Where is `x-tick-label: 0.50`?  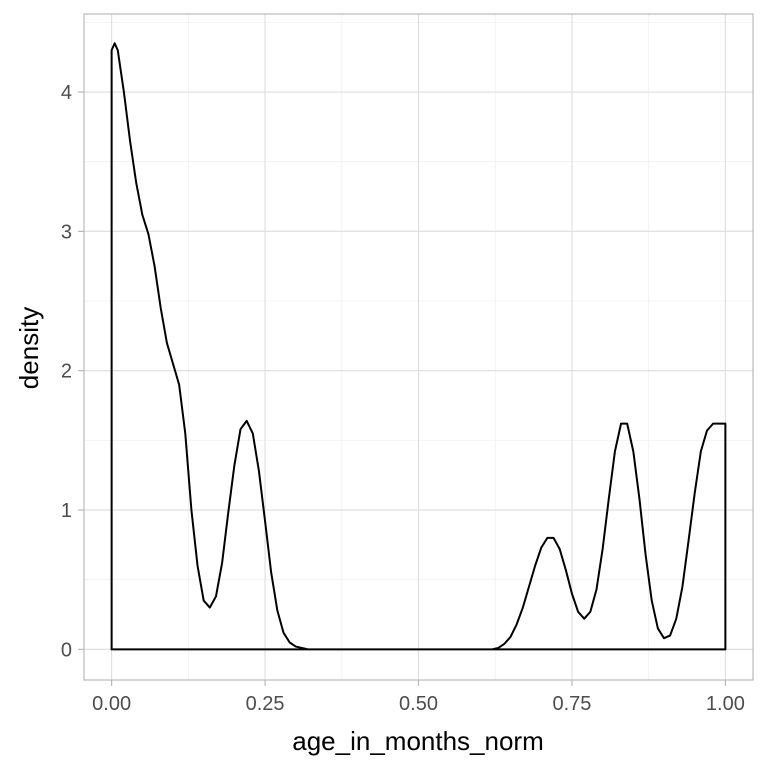
x-tick-label: 0.50 is located at coordinates (418, 704).